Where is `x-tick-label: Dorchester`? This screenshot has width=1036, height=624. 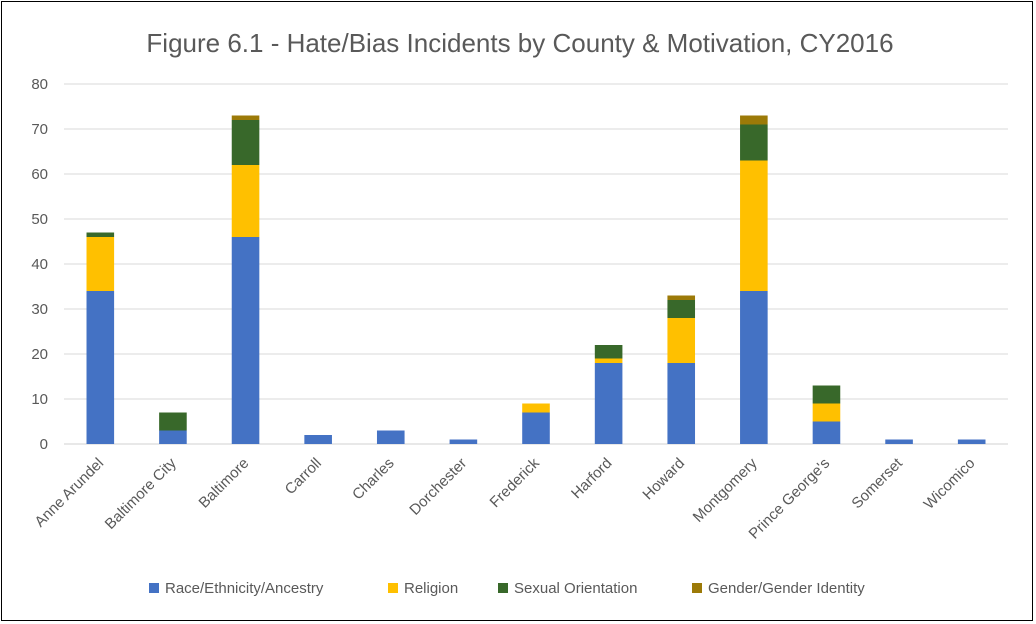
x-tick-label: Dorchester is located at coordinates (438, 487).